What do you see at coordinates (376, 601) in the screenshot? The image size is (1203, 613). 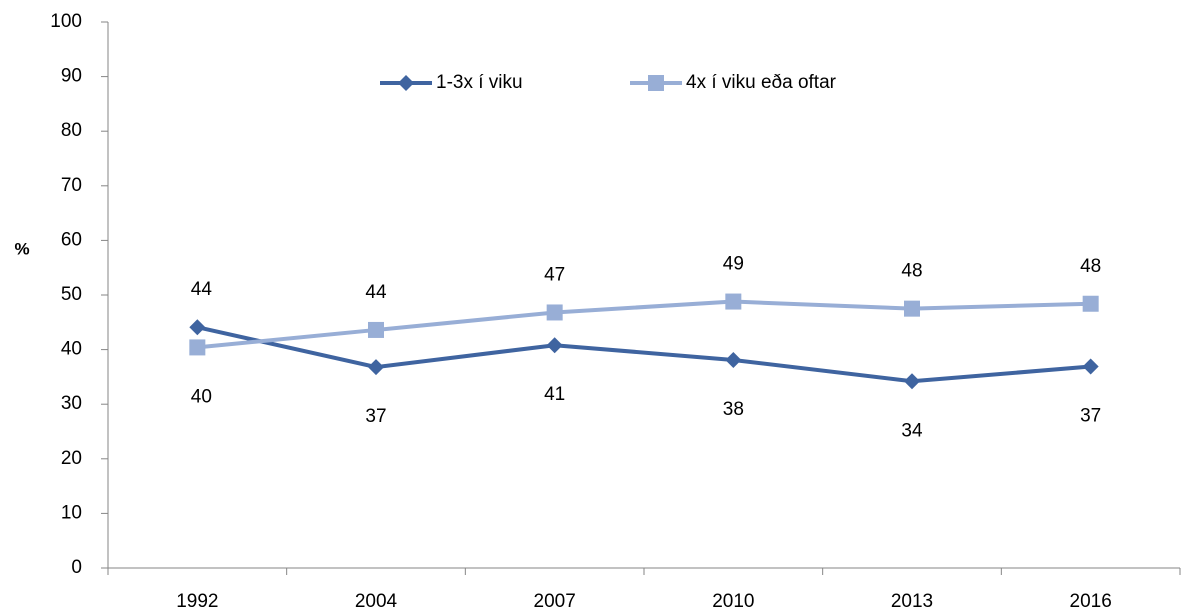 I see `x-tick-label: 2004` at bounding box center [376, 601].